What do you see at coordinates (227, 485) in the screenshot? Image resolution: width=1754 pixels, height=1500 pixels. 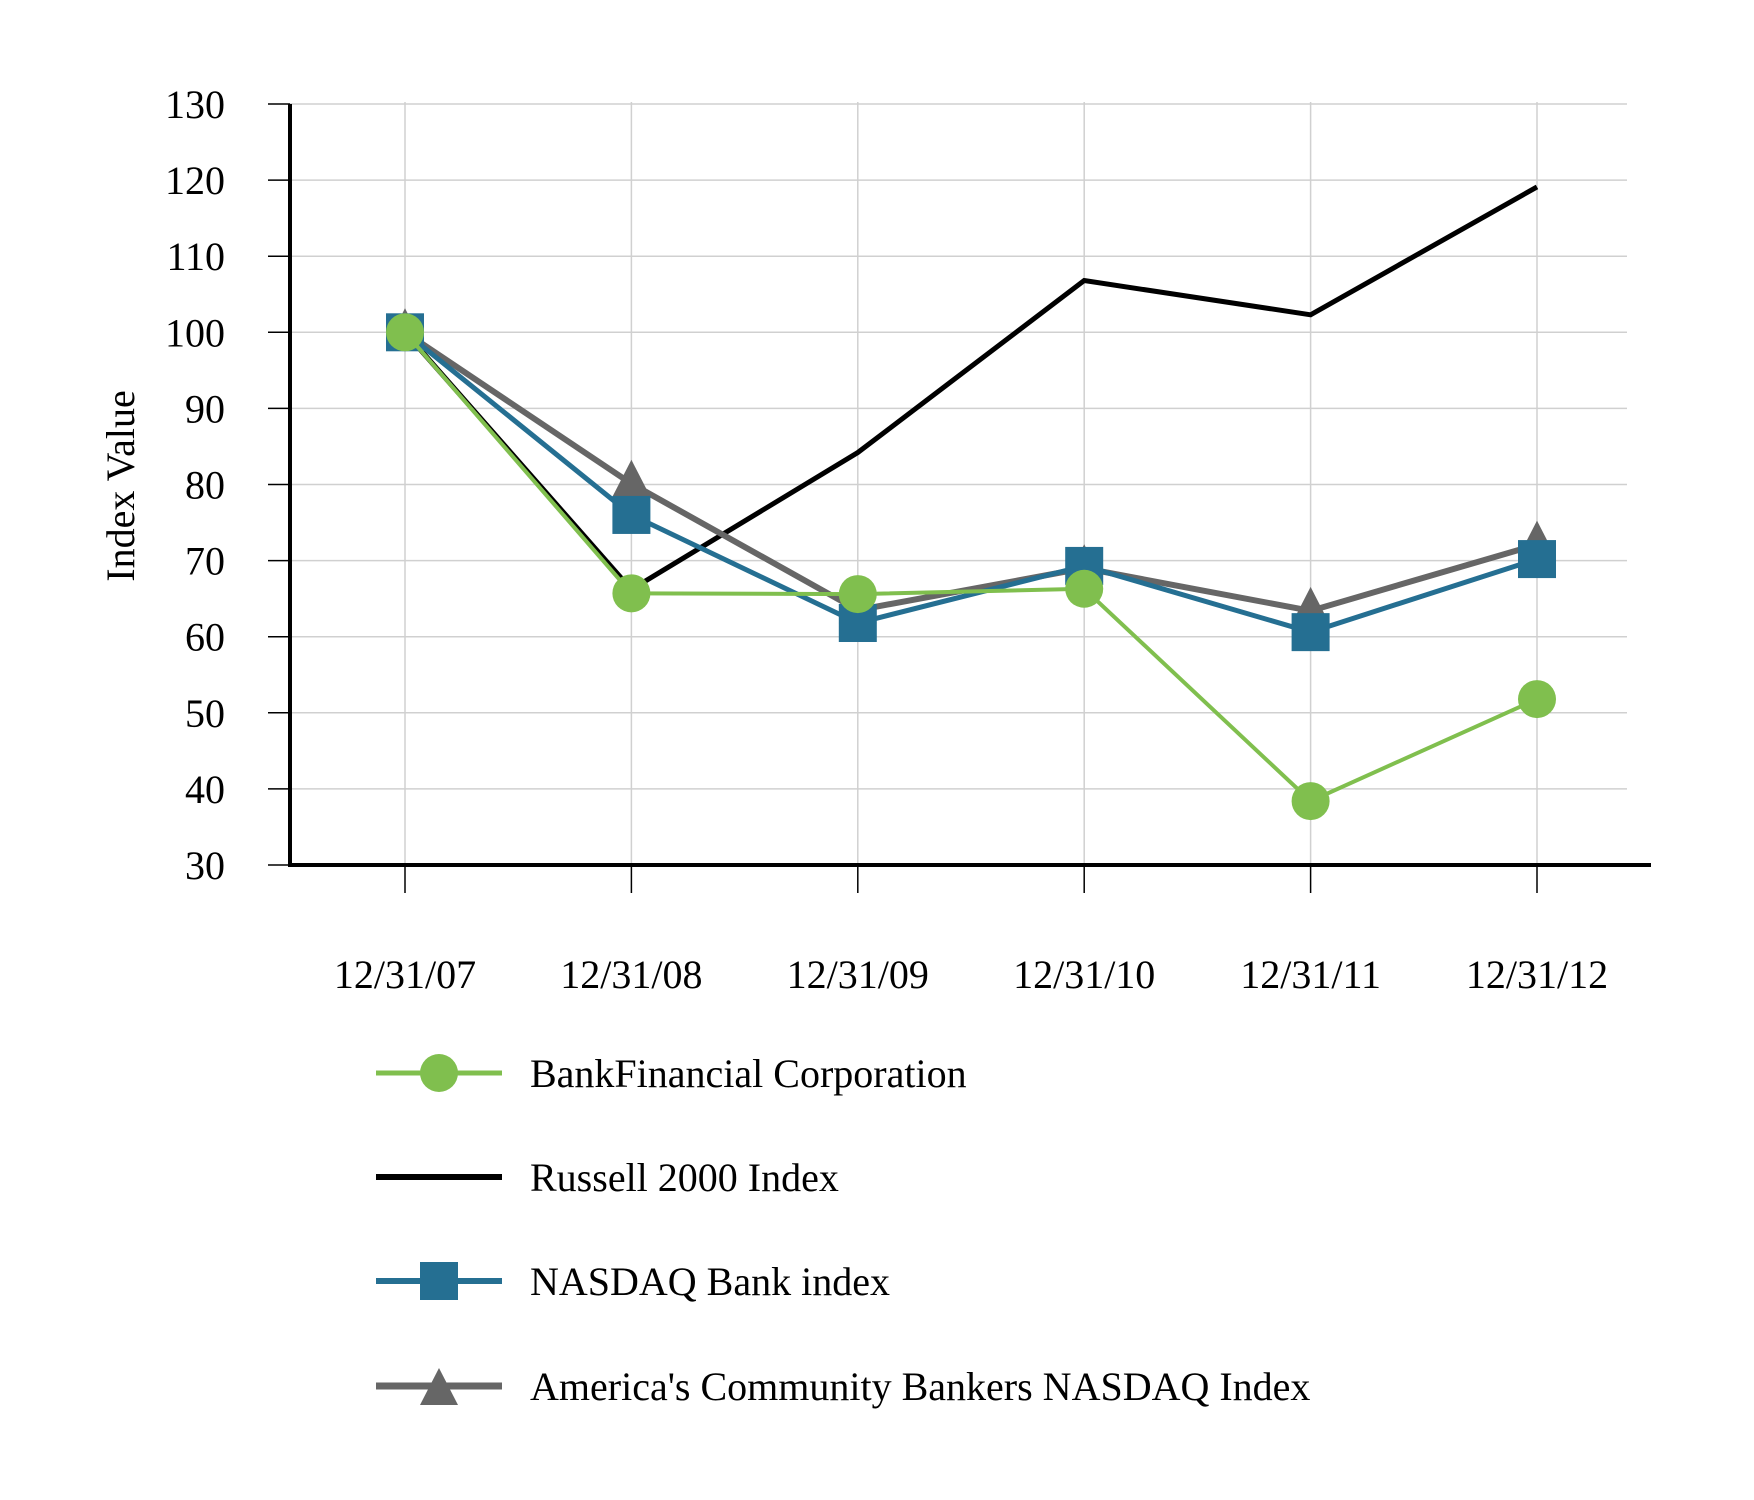 I see `y-axis-ticks: 30 40 50 60 70 80 90 100 110 120 130` at bounding box center [227, 485].